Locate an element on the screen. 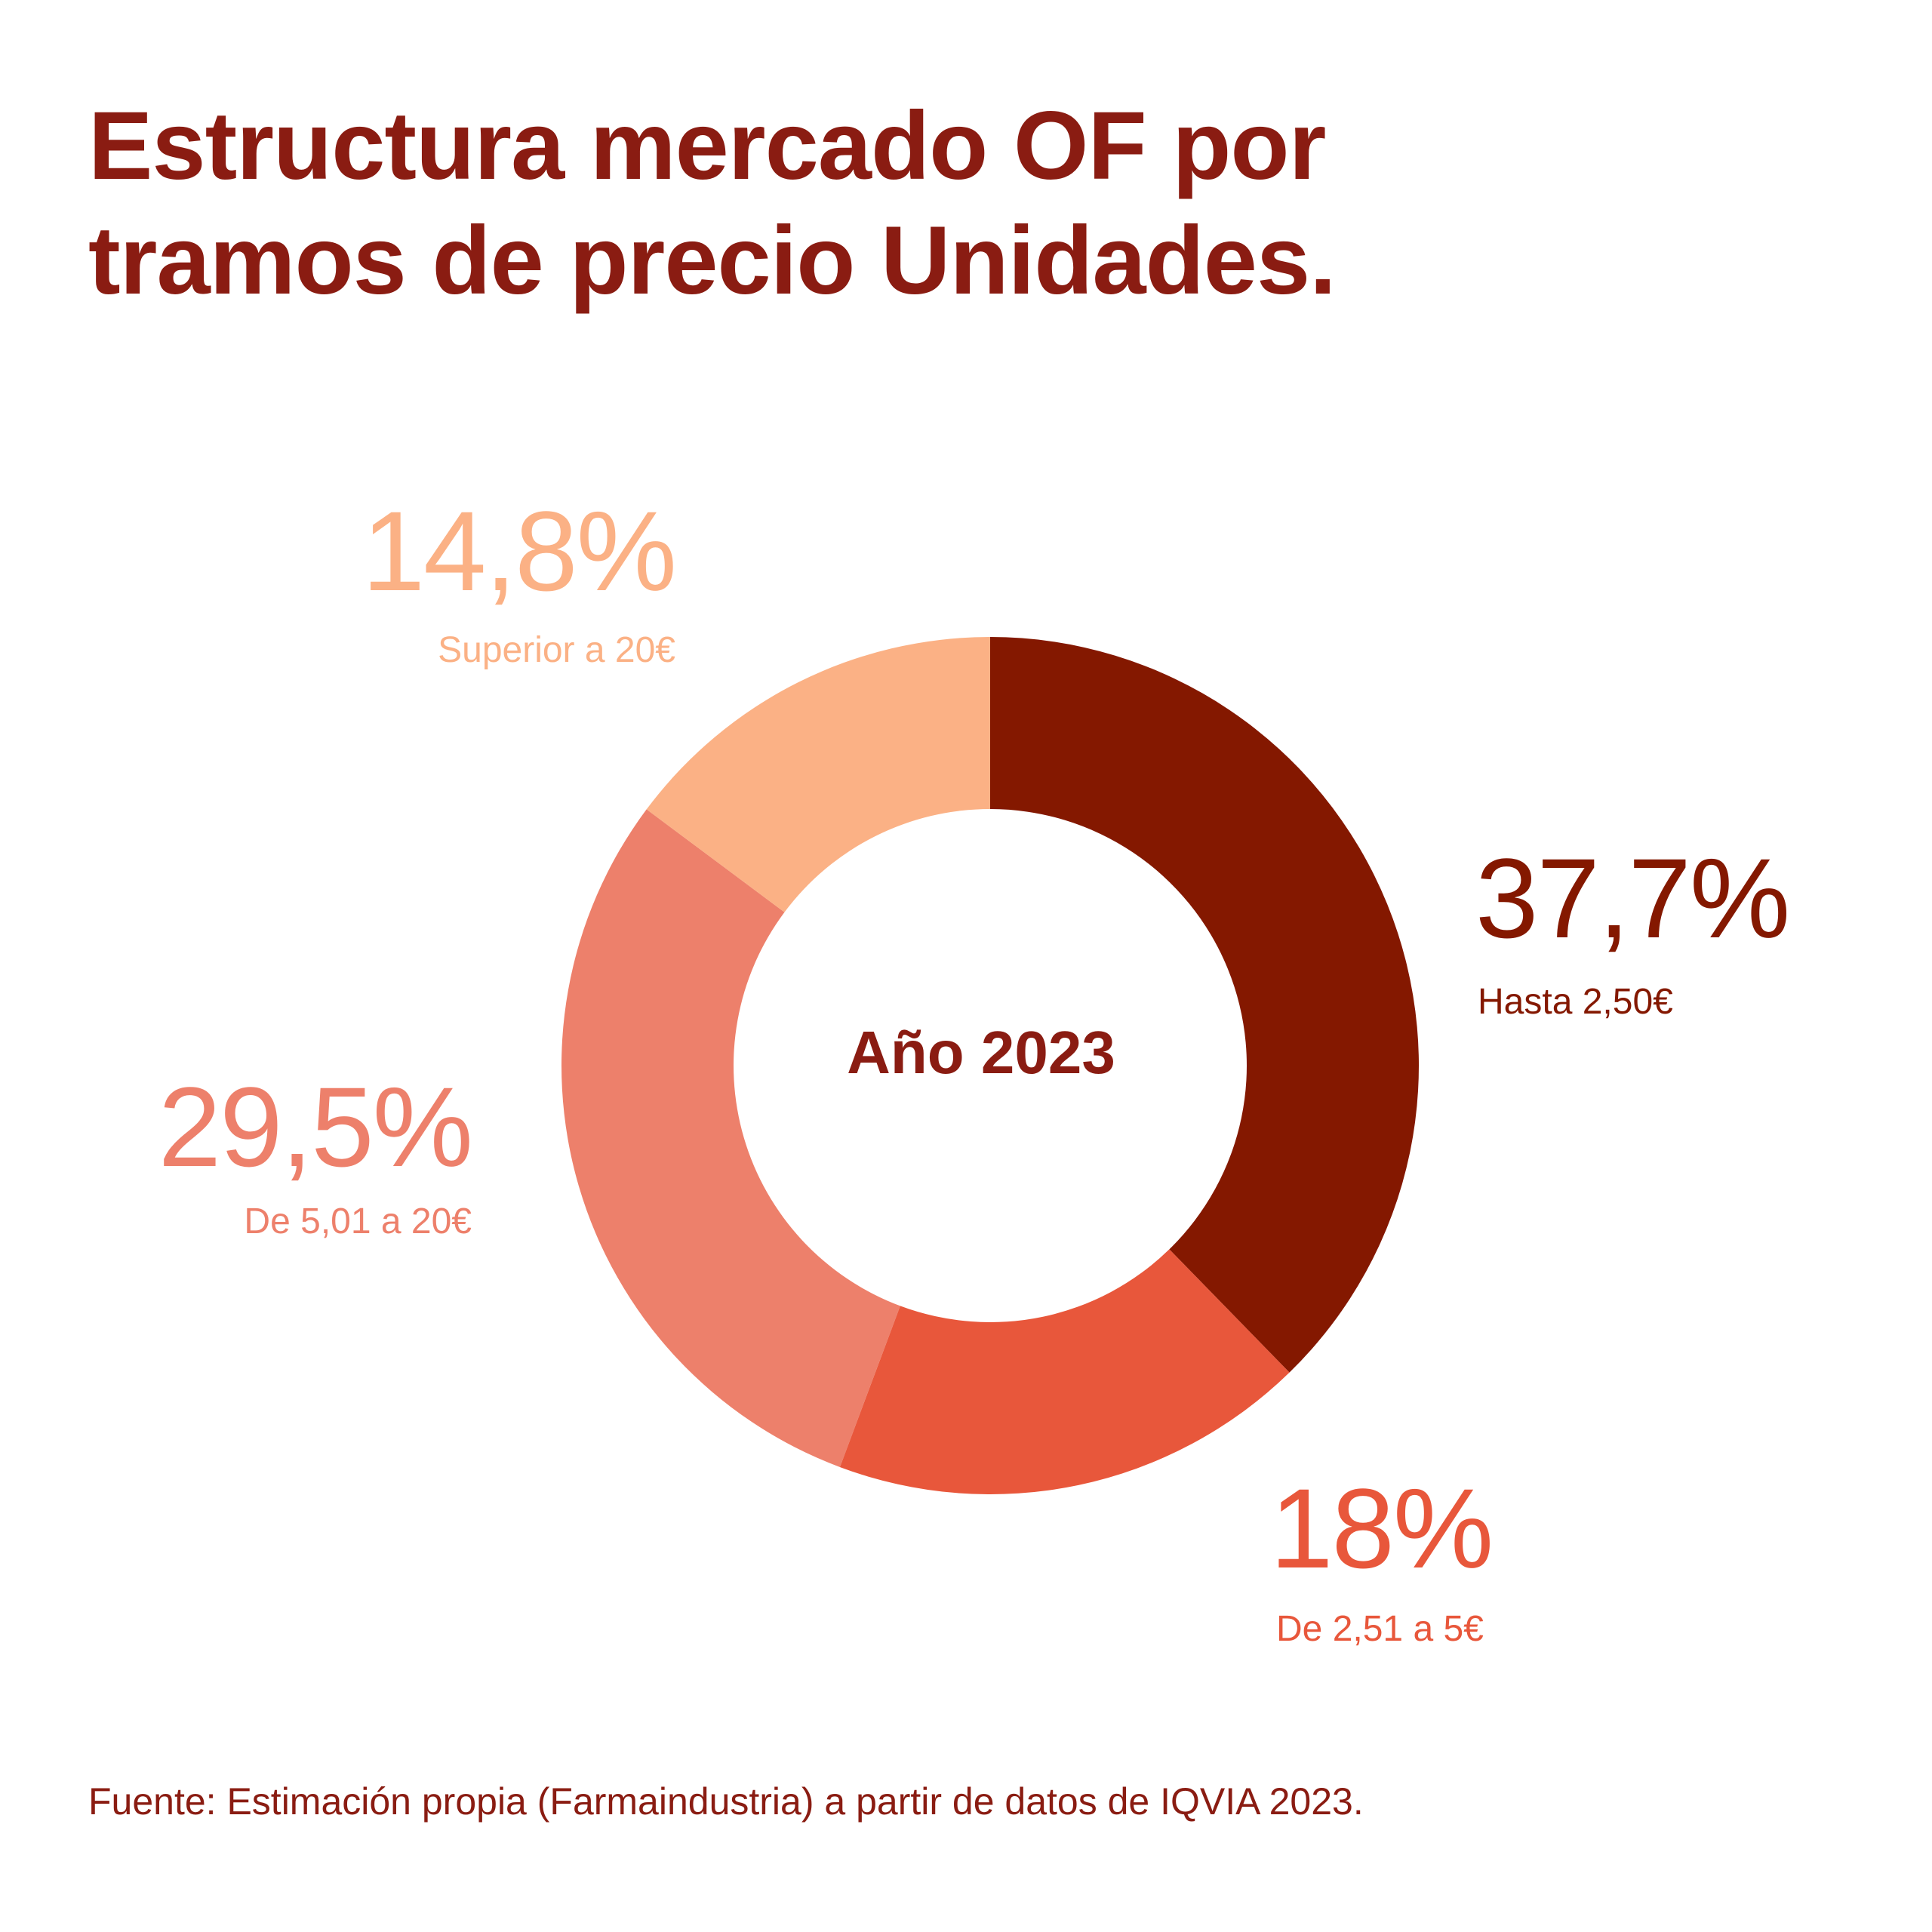 The width and height of the screenshot is (1932, 1932). slice-value-label-superior-a-20: 14,8% is located at coordinates (519, 551).